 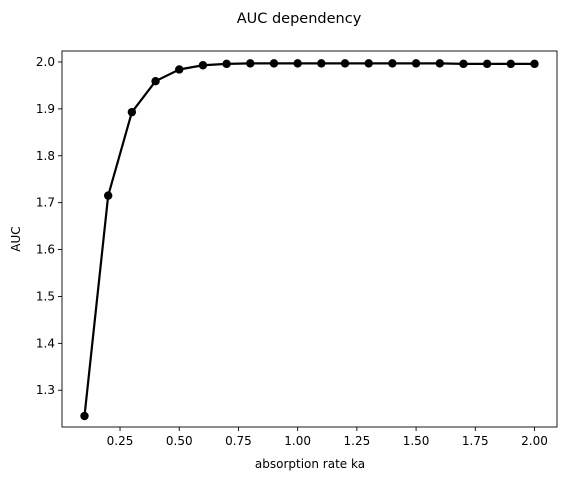 What do you see at coordinates (310, 464) in the screenshot?
I see `x-axis-label: absorption rate ka` at bounding box center [310, 464].